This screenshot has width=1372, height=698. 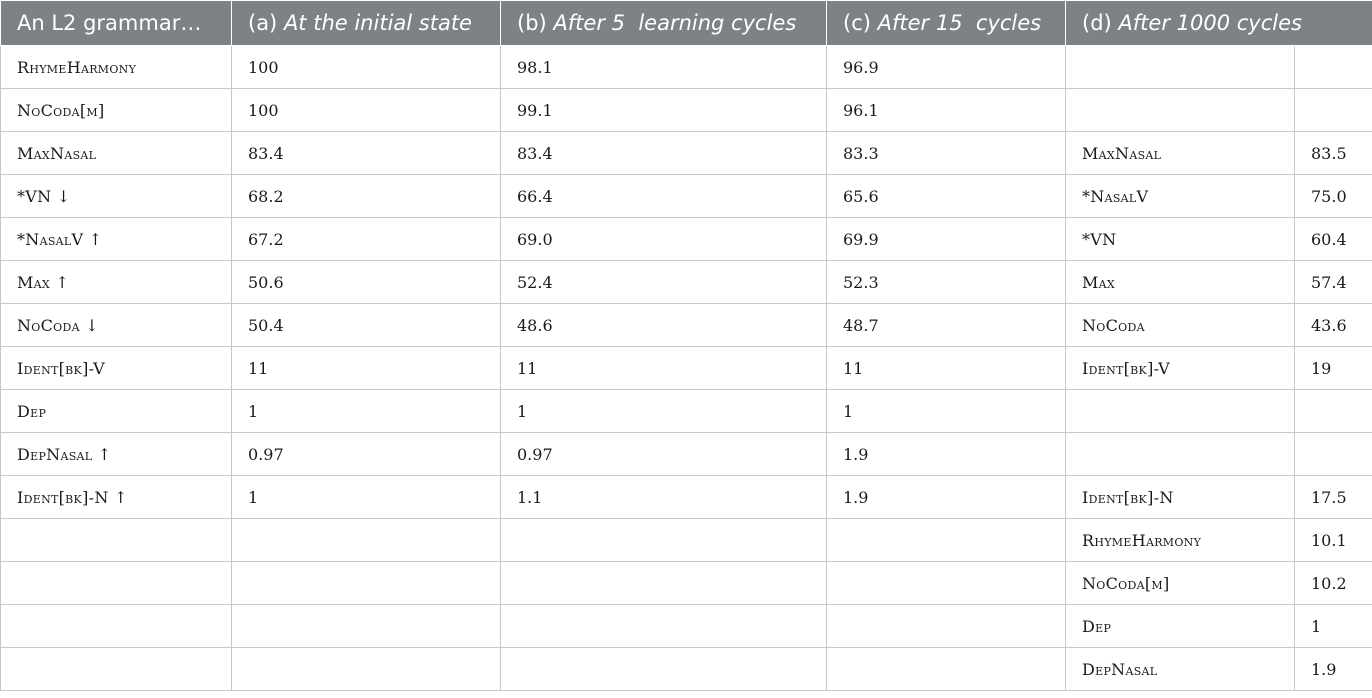 What do you see at coordinates (663, 196) in the screenshot?
I see `cycle5-value-cell: 66.4` at bounding box center [663, 196].